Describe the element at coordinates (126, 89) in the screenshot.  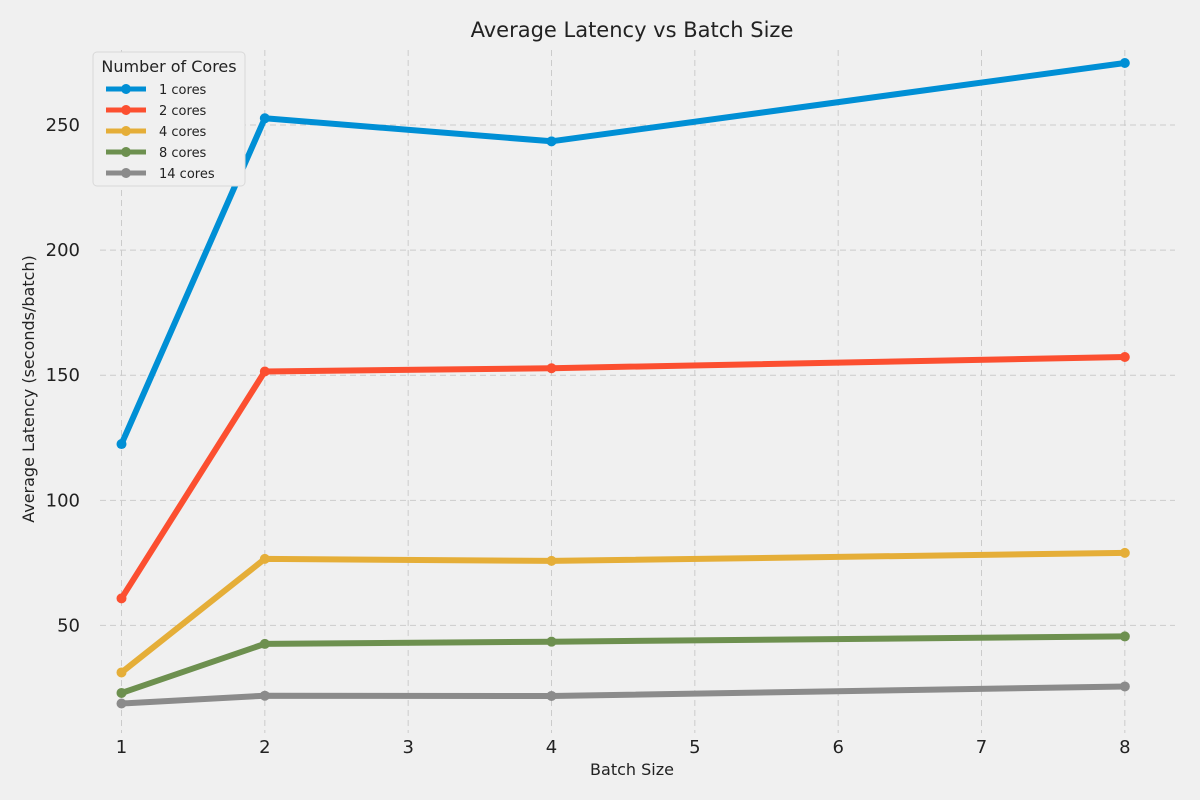
I see `legend-marker-1-cores` at that location.